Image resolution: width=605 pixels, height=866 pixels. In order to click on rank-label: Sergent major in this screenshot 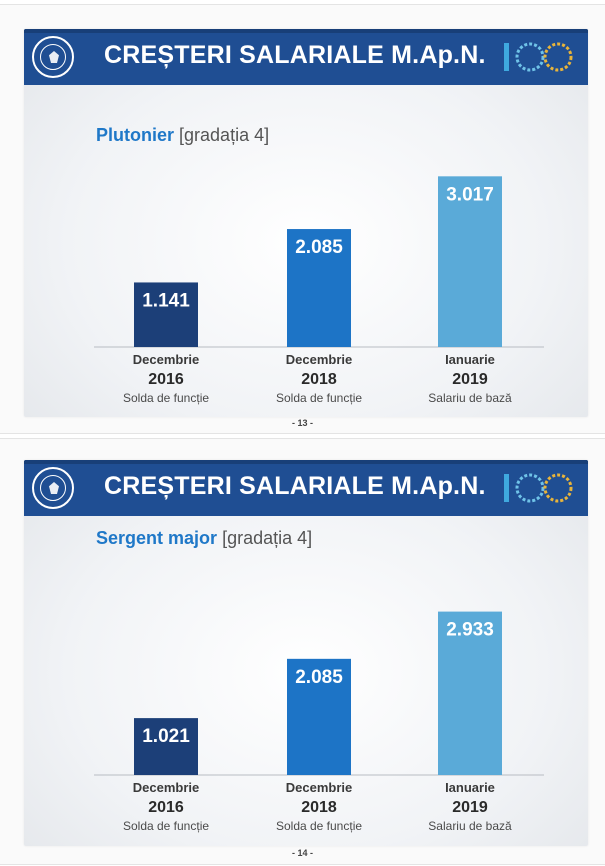, I will do `click(157, 538)`.